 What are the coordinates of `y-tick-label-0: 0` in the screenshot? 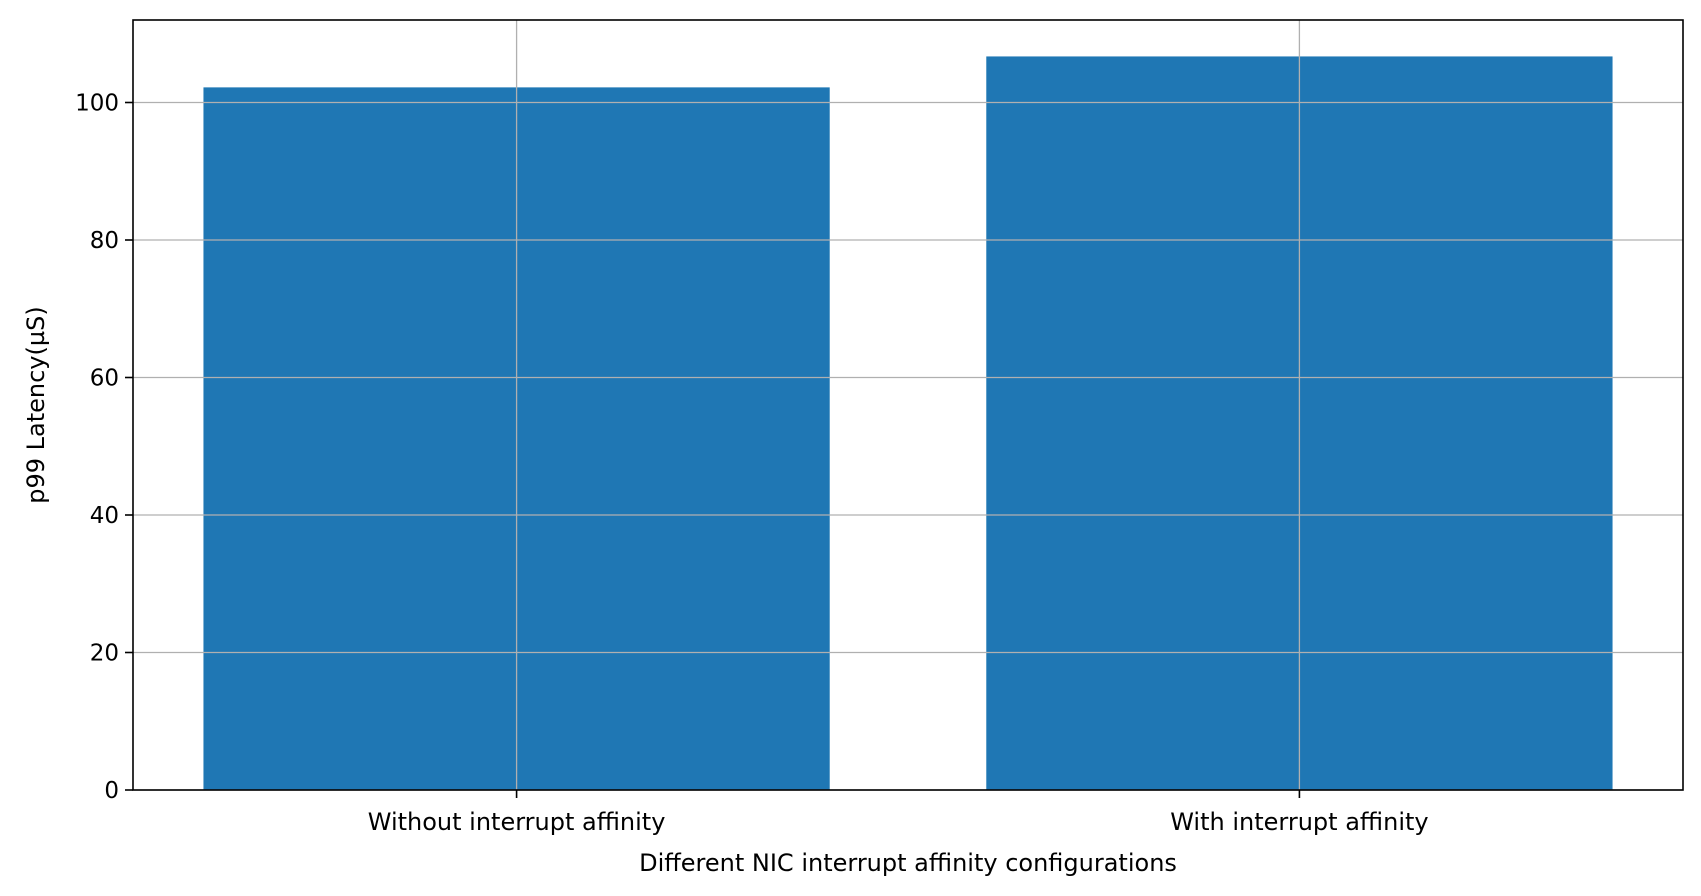 It's located at (111, 791).